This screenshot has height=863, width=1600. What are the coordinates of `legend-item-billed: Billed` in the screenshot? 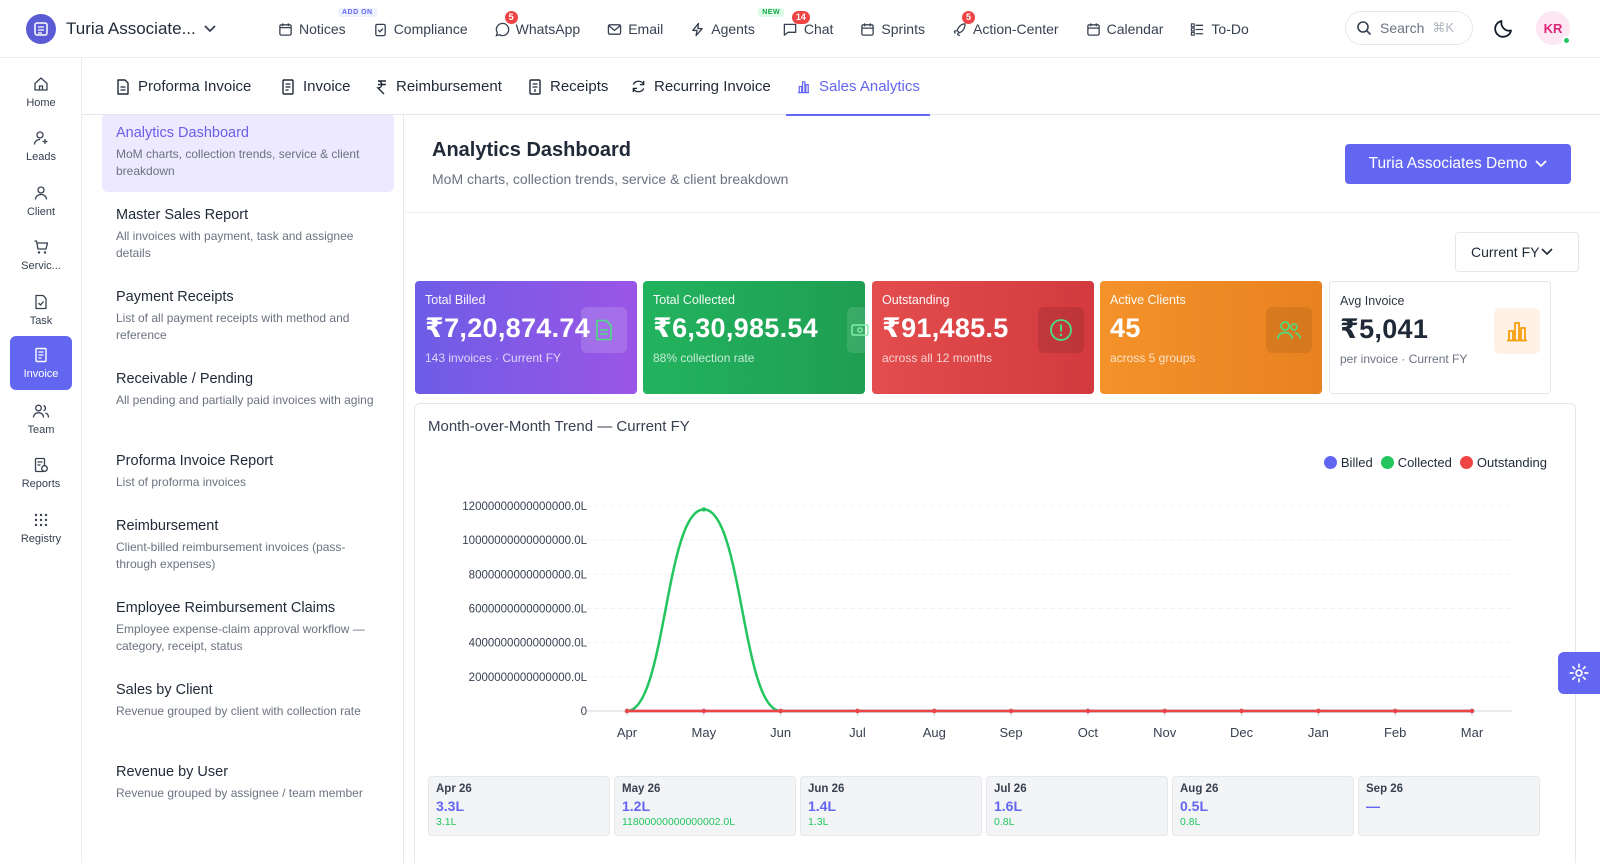 It's located at (1348, 462).